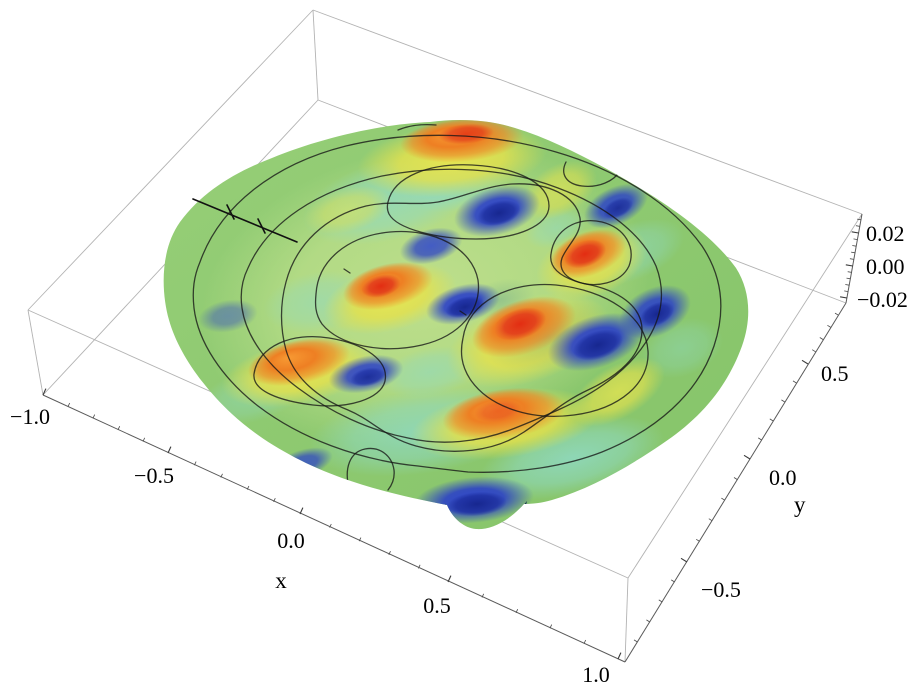 The height and width of the screenshot is (698, 920). I want to click on y-axis-major-ticks, so click(744, 461).